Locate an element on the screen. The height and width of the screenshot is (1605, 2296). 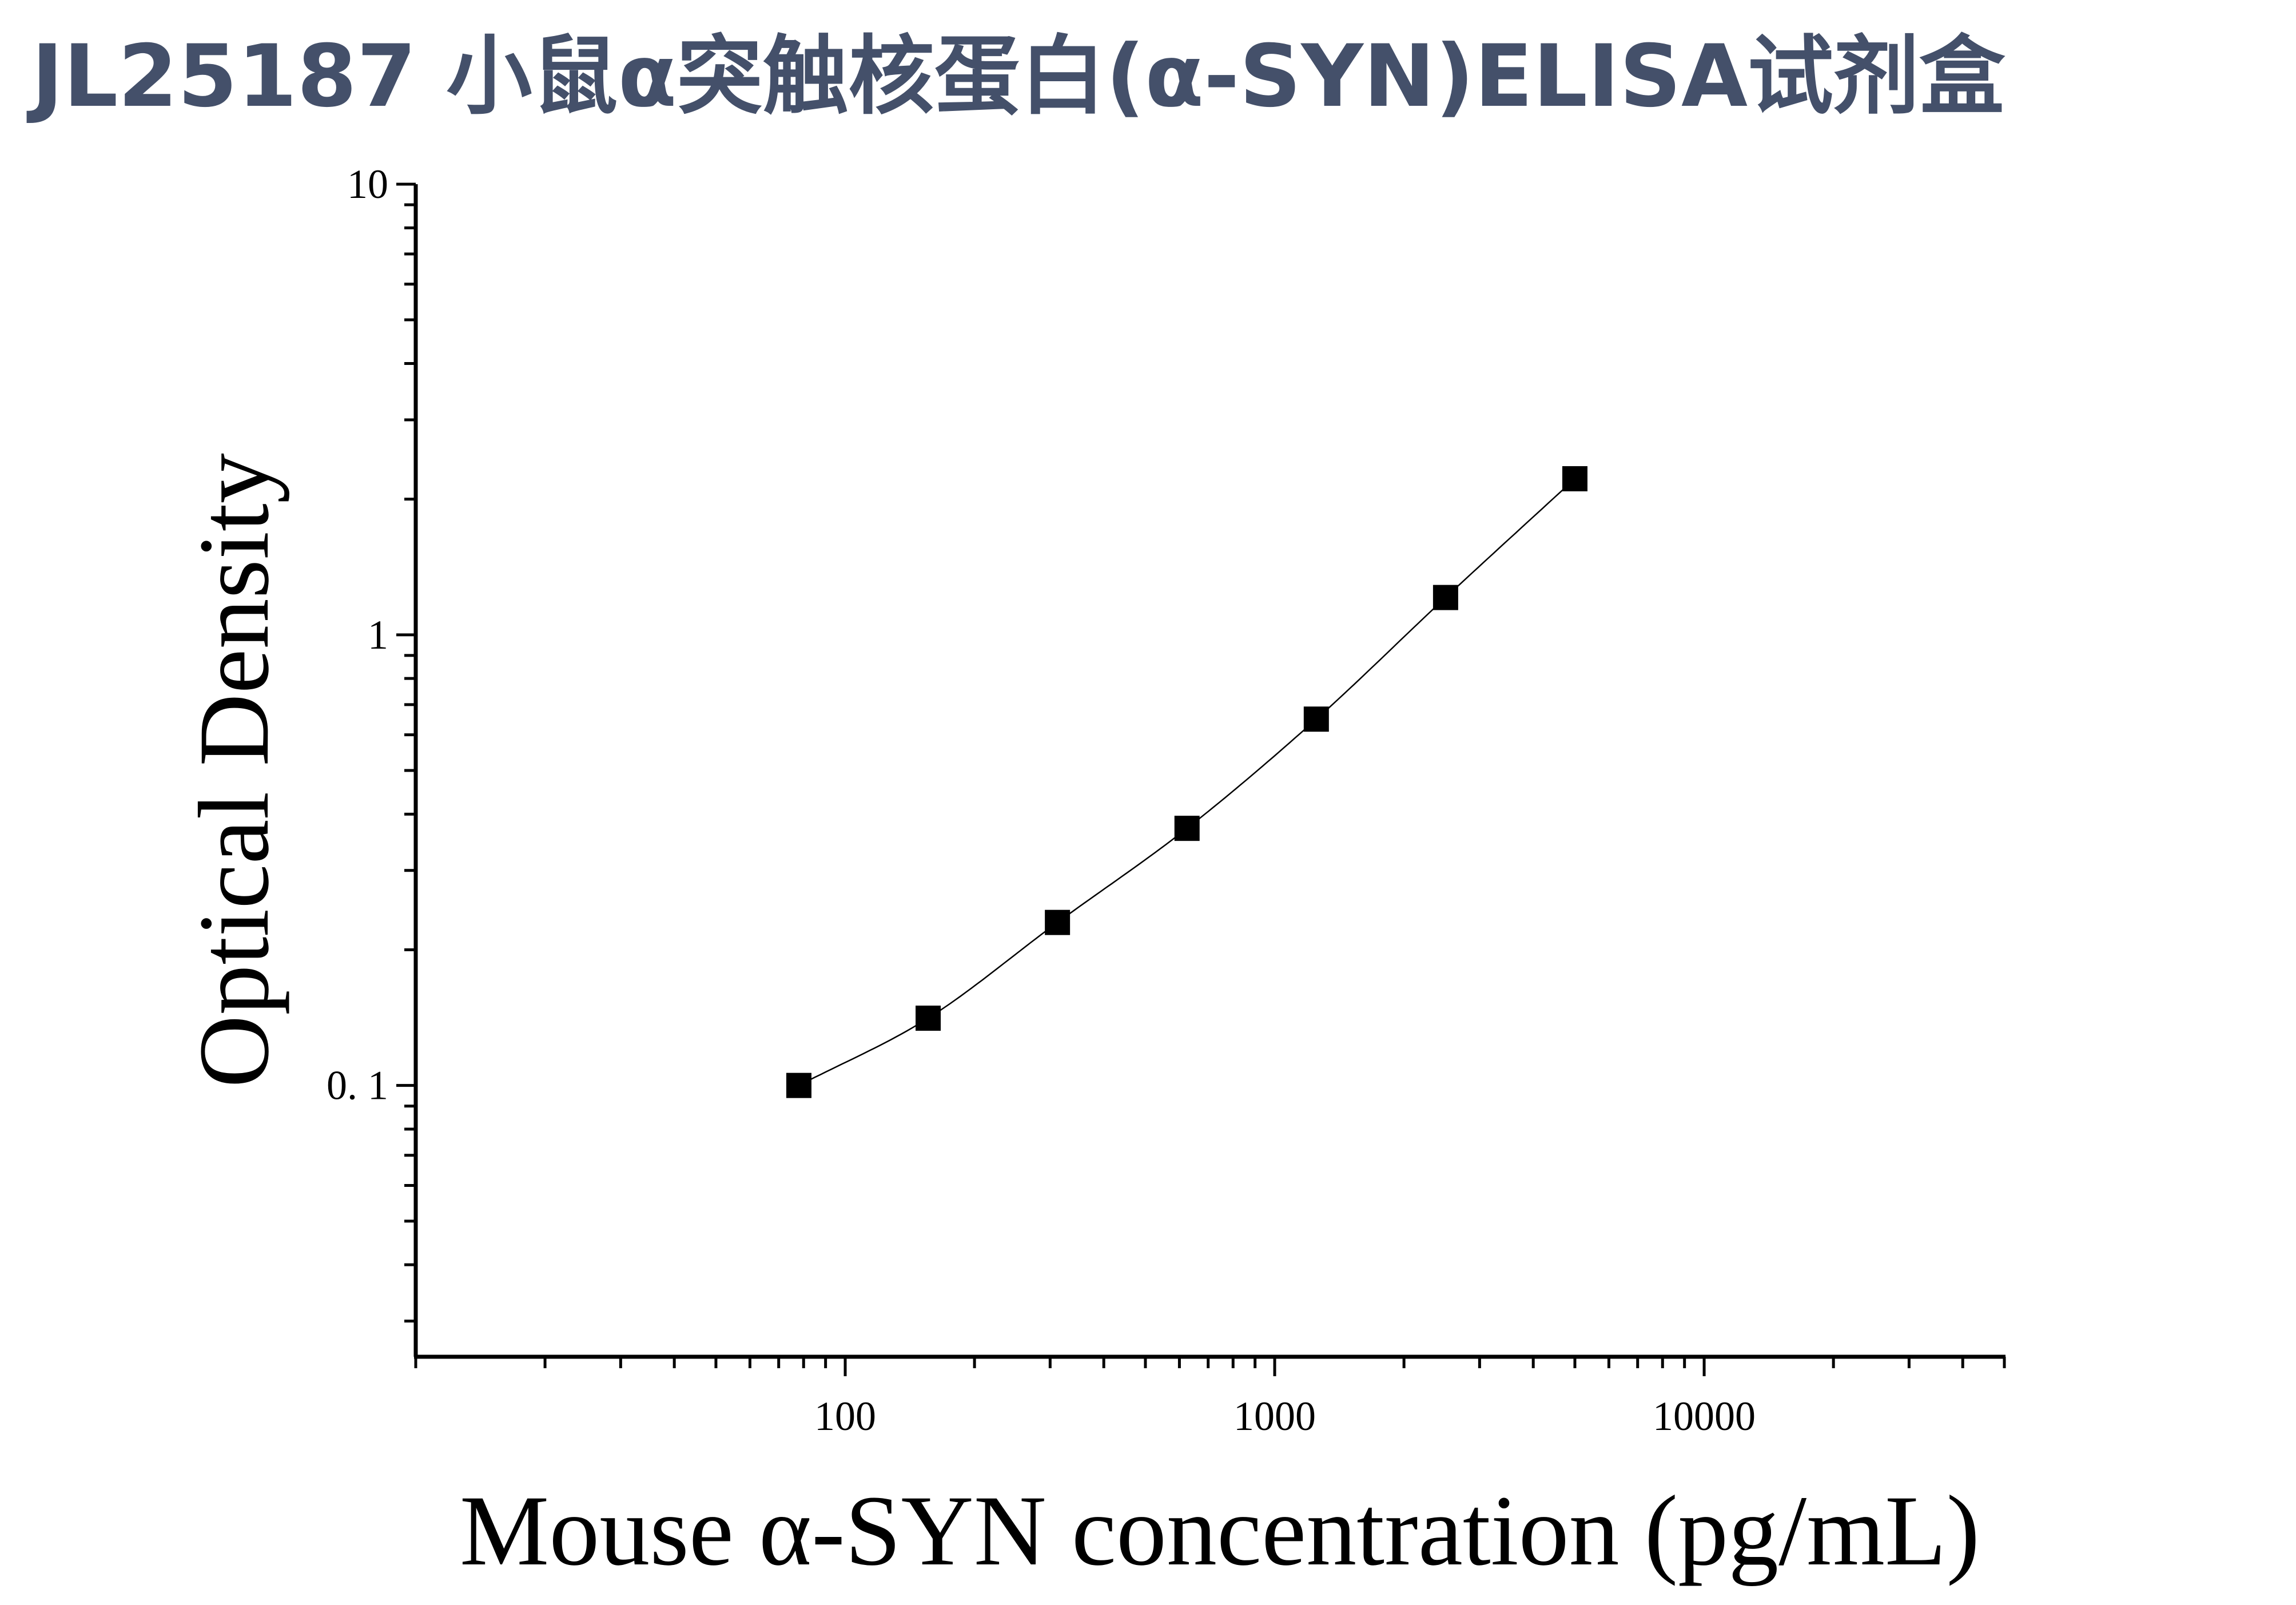
x-tick-label: 1000 is located at coordinates (1274, 1416).